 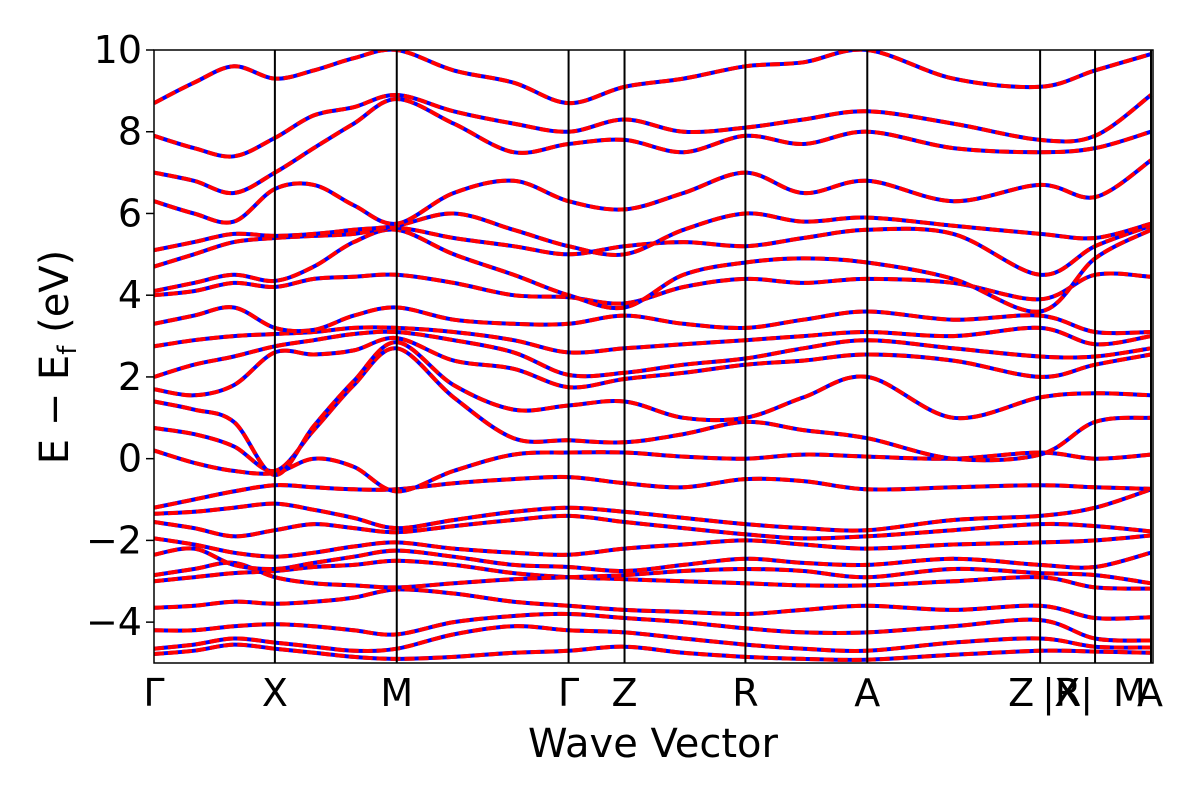 I want to click on y-axis-title-unit: (eV), so click(x=55, y=298).